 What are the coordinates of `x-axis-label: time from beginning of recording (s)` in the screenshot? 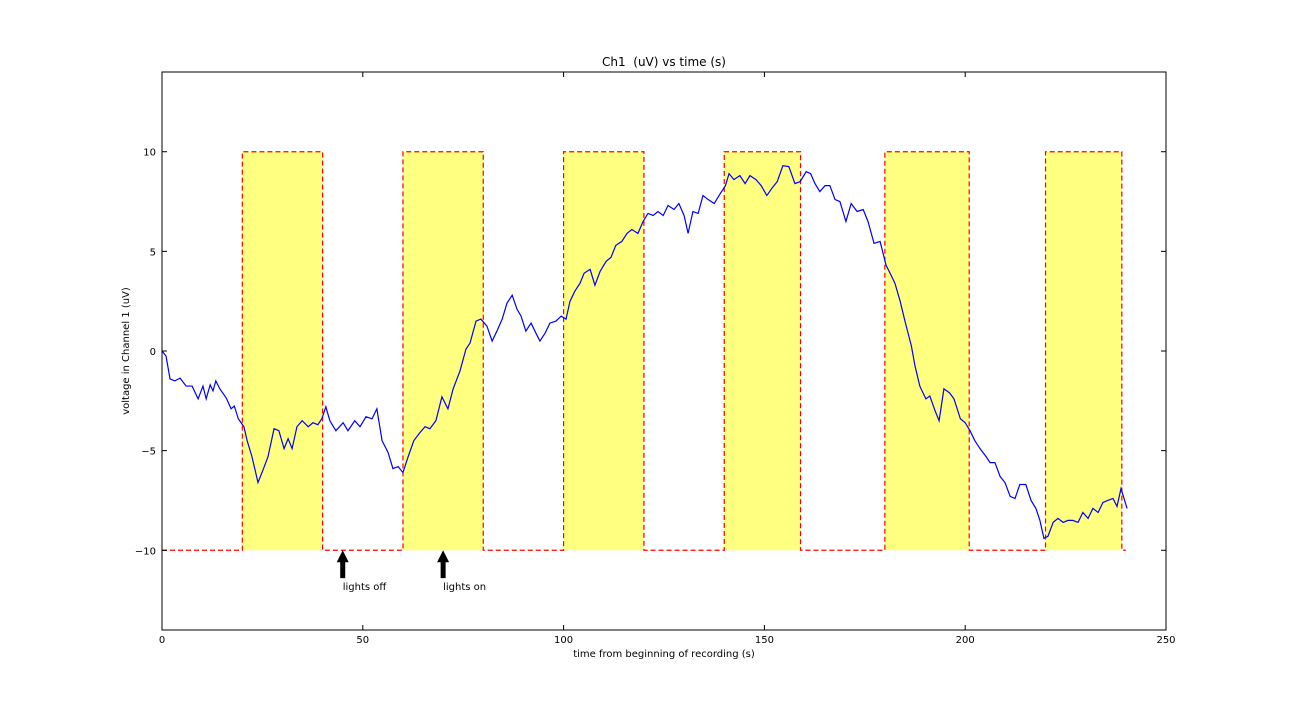 It's located at (664, 654).